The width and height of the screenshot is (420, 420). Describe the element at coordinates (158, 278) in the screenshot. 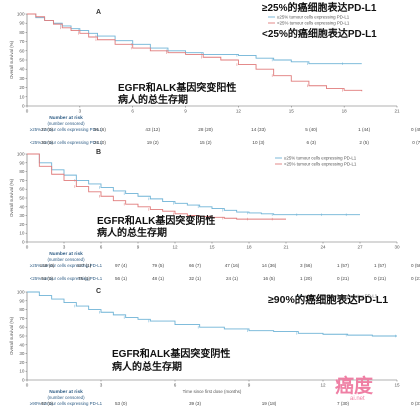

I see `risk-cell: 48 (1)` at that location.